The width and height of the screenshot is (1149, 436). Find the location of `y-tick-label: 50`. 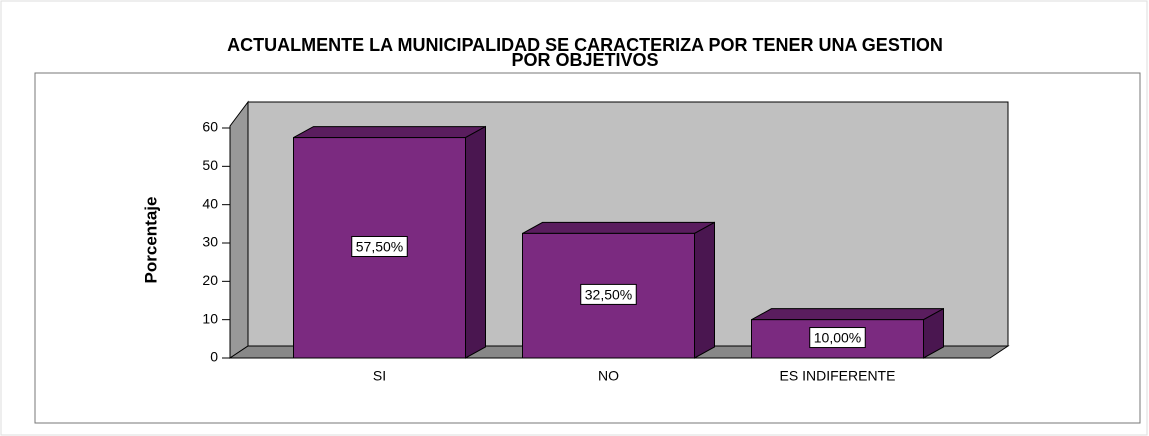

y-tick-label: 50 is located at coordinates (210, 165).